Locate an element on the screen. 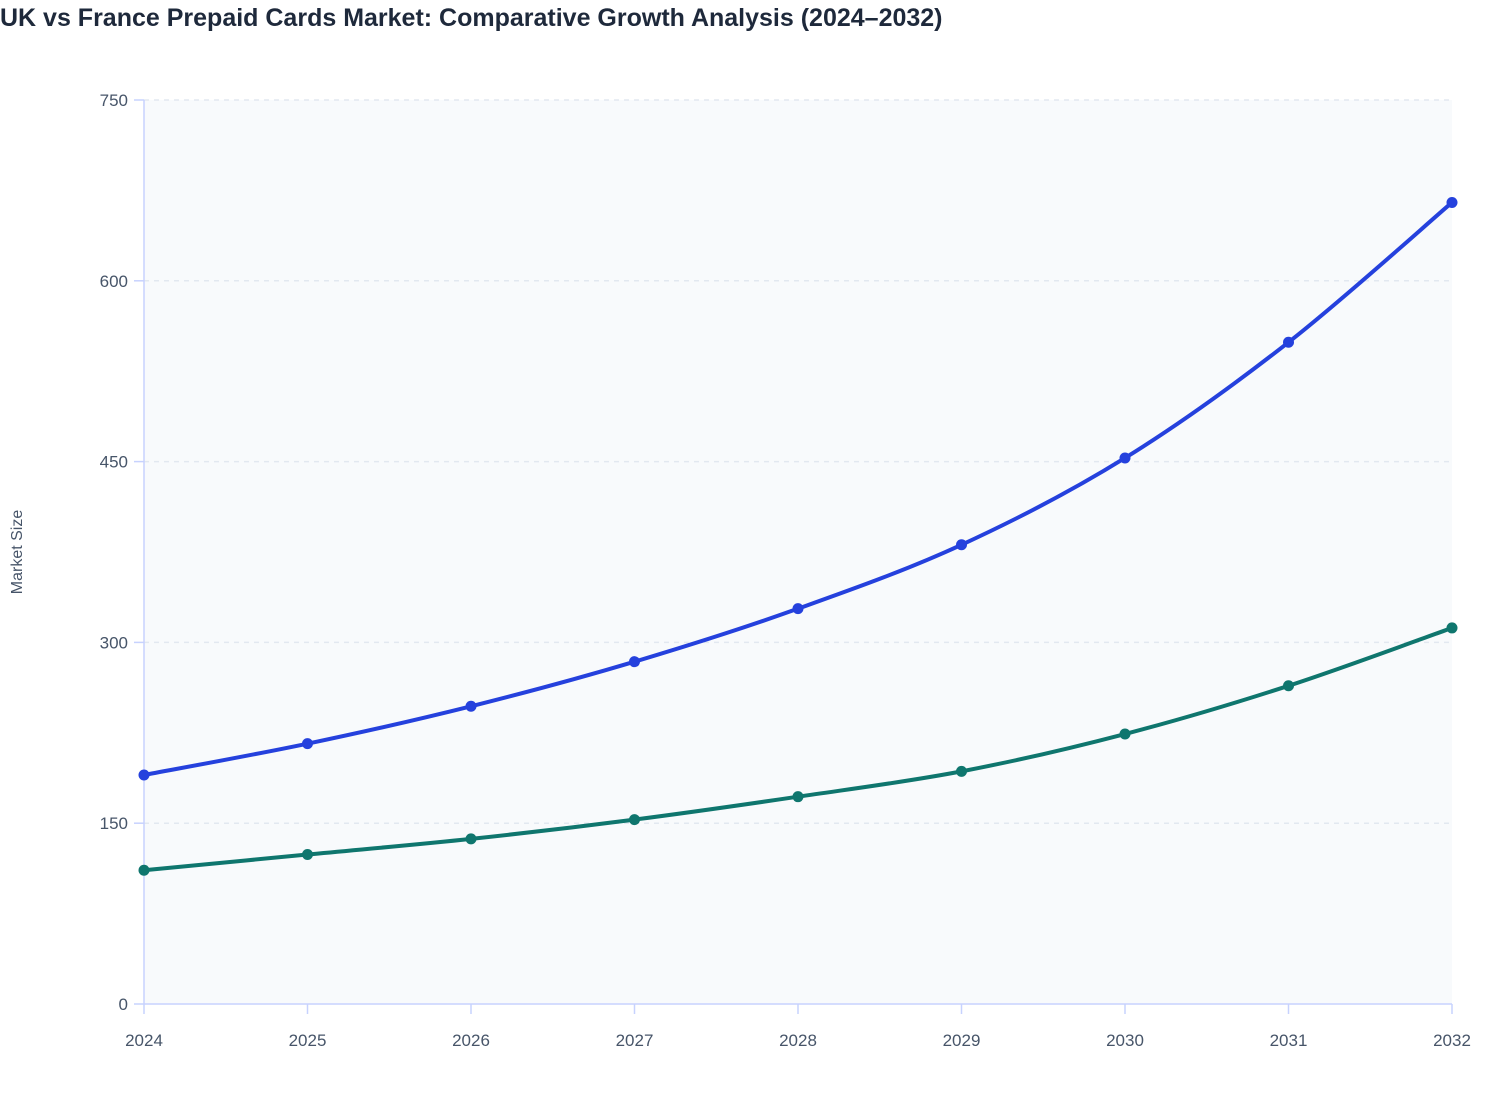 The width and height of the screenshot is (1508, 1120). x-tick-label: 2030 is located at coordinates (1125, 1040).